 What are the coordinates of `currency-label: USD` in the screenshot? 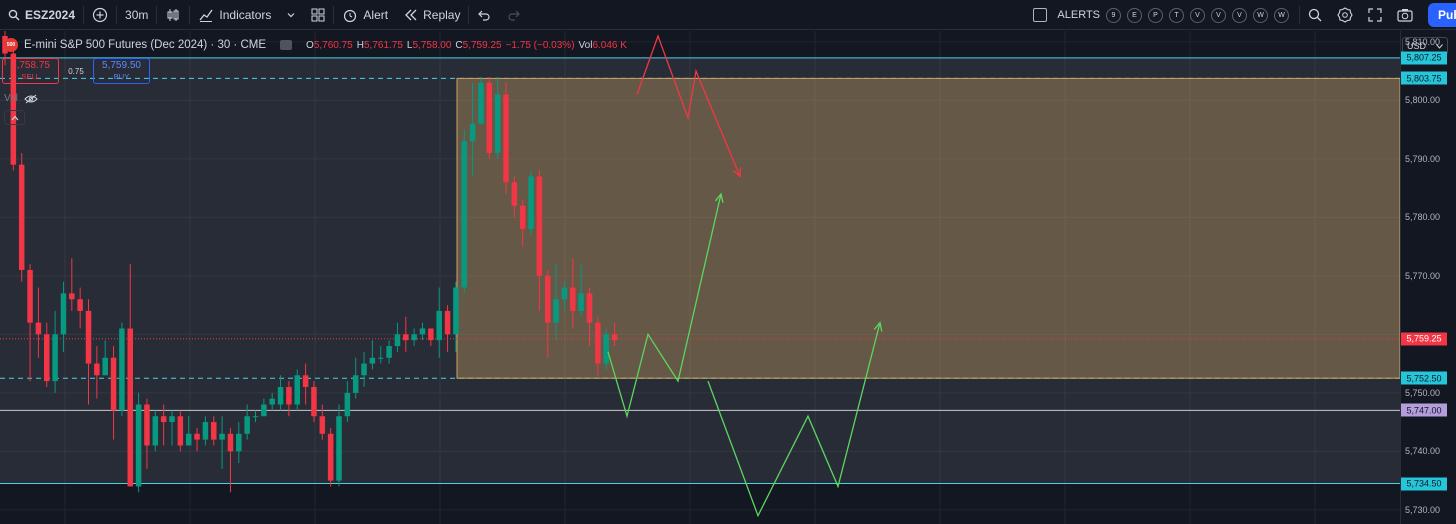 It's located at (1417, 46).